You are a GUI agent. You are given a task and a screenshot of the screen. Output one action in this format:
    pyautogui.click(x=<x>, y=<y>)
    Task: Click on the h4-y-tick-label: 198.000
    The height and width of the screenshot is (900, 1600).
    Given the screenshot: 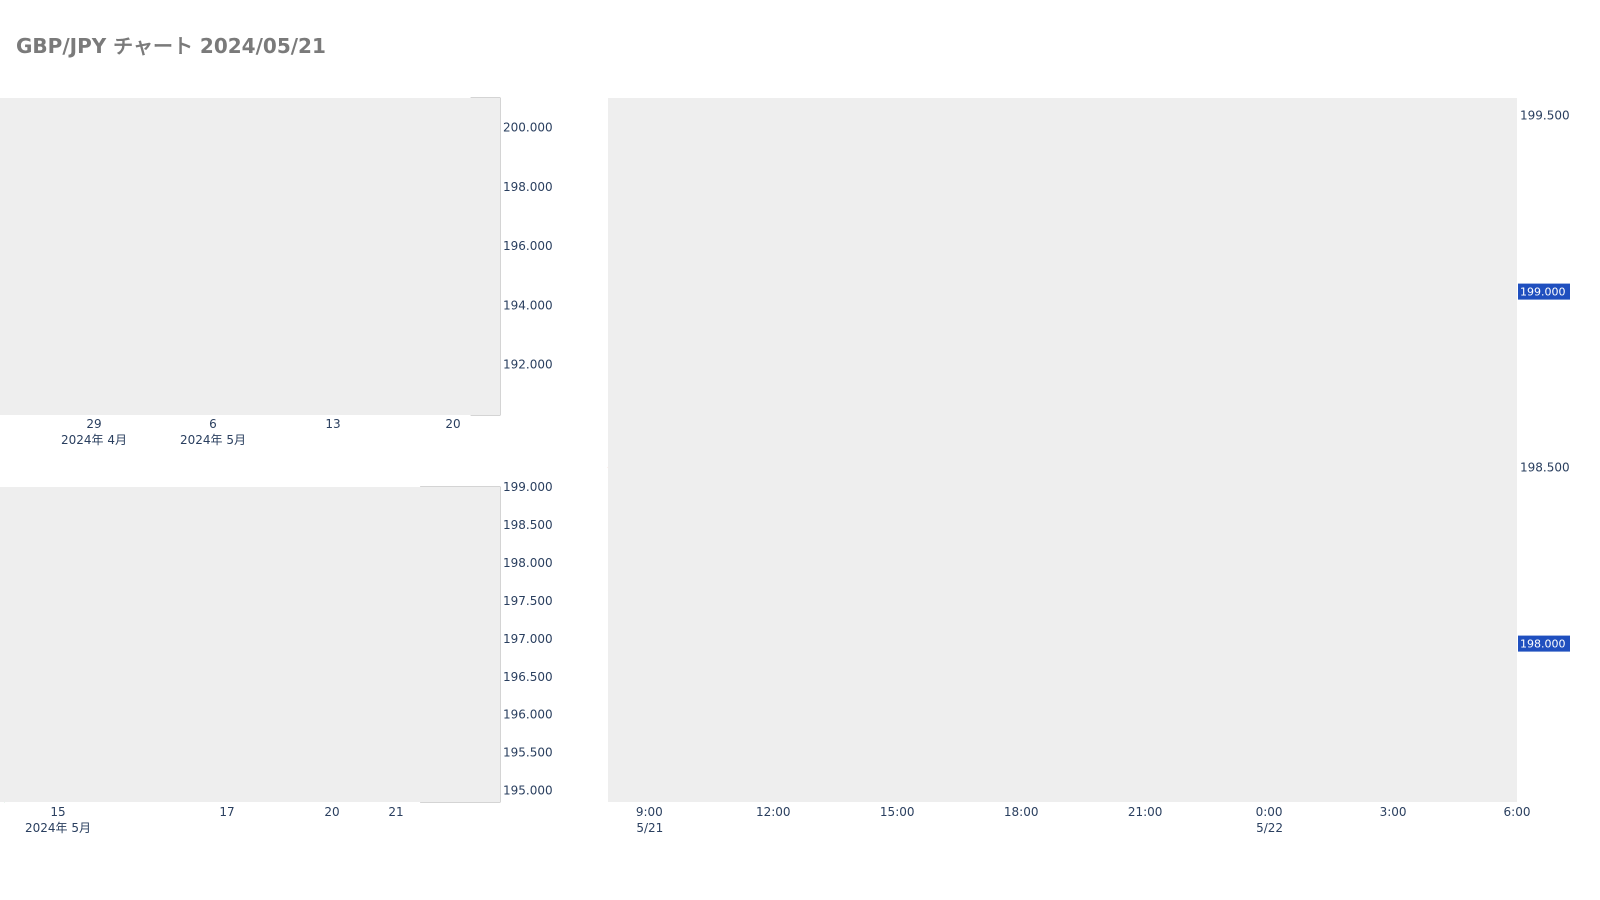 What is the action you would take?
    pyautogui.click(x=528, y=187)
    